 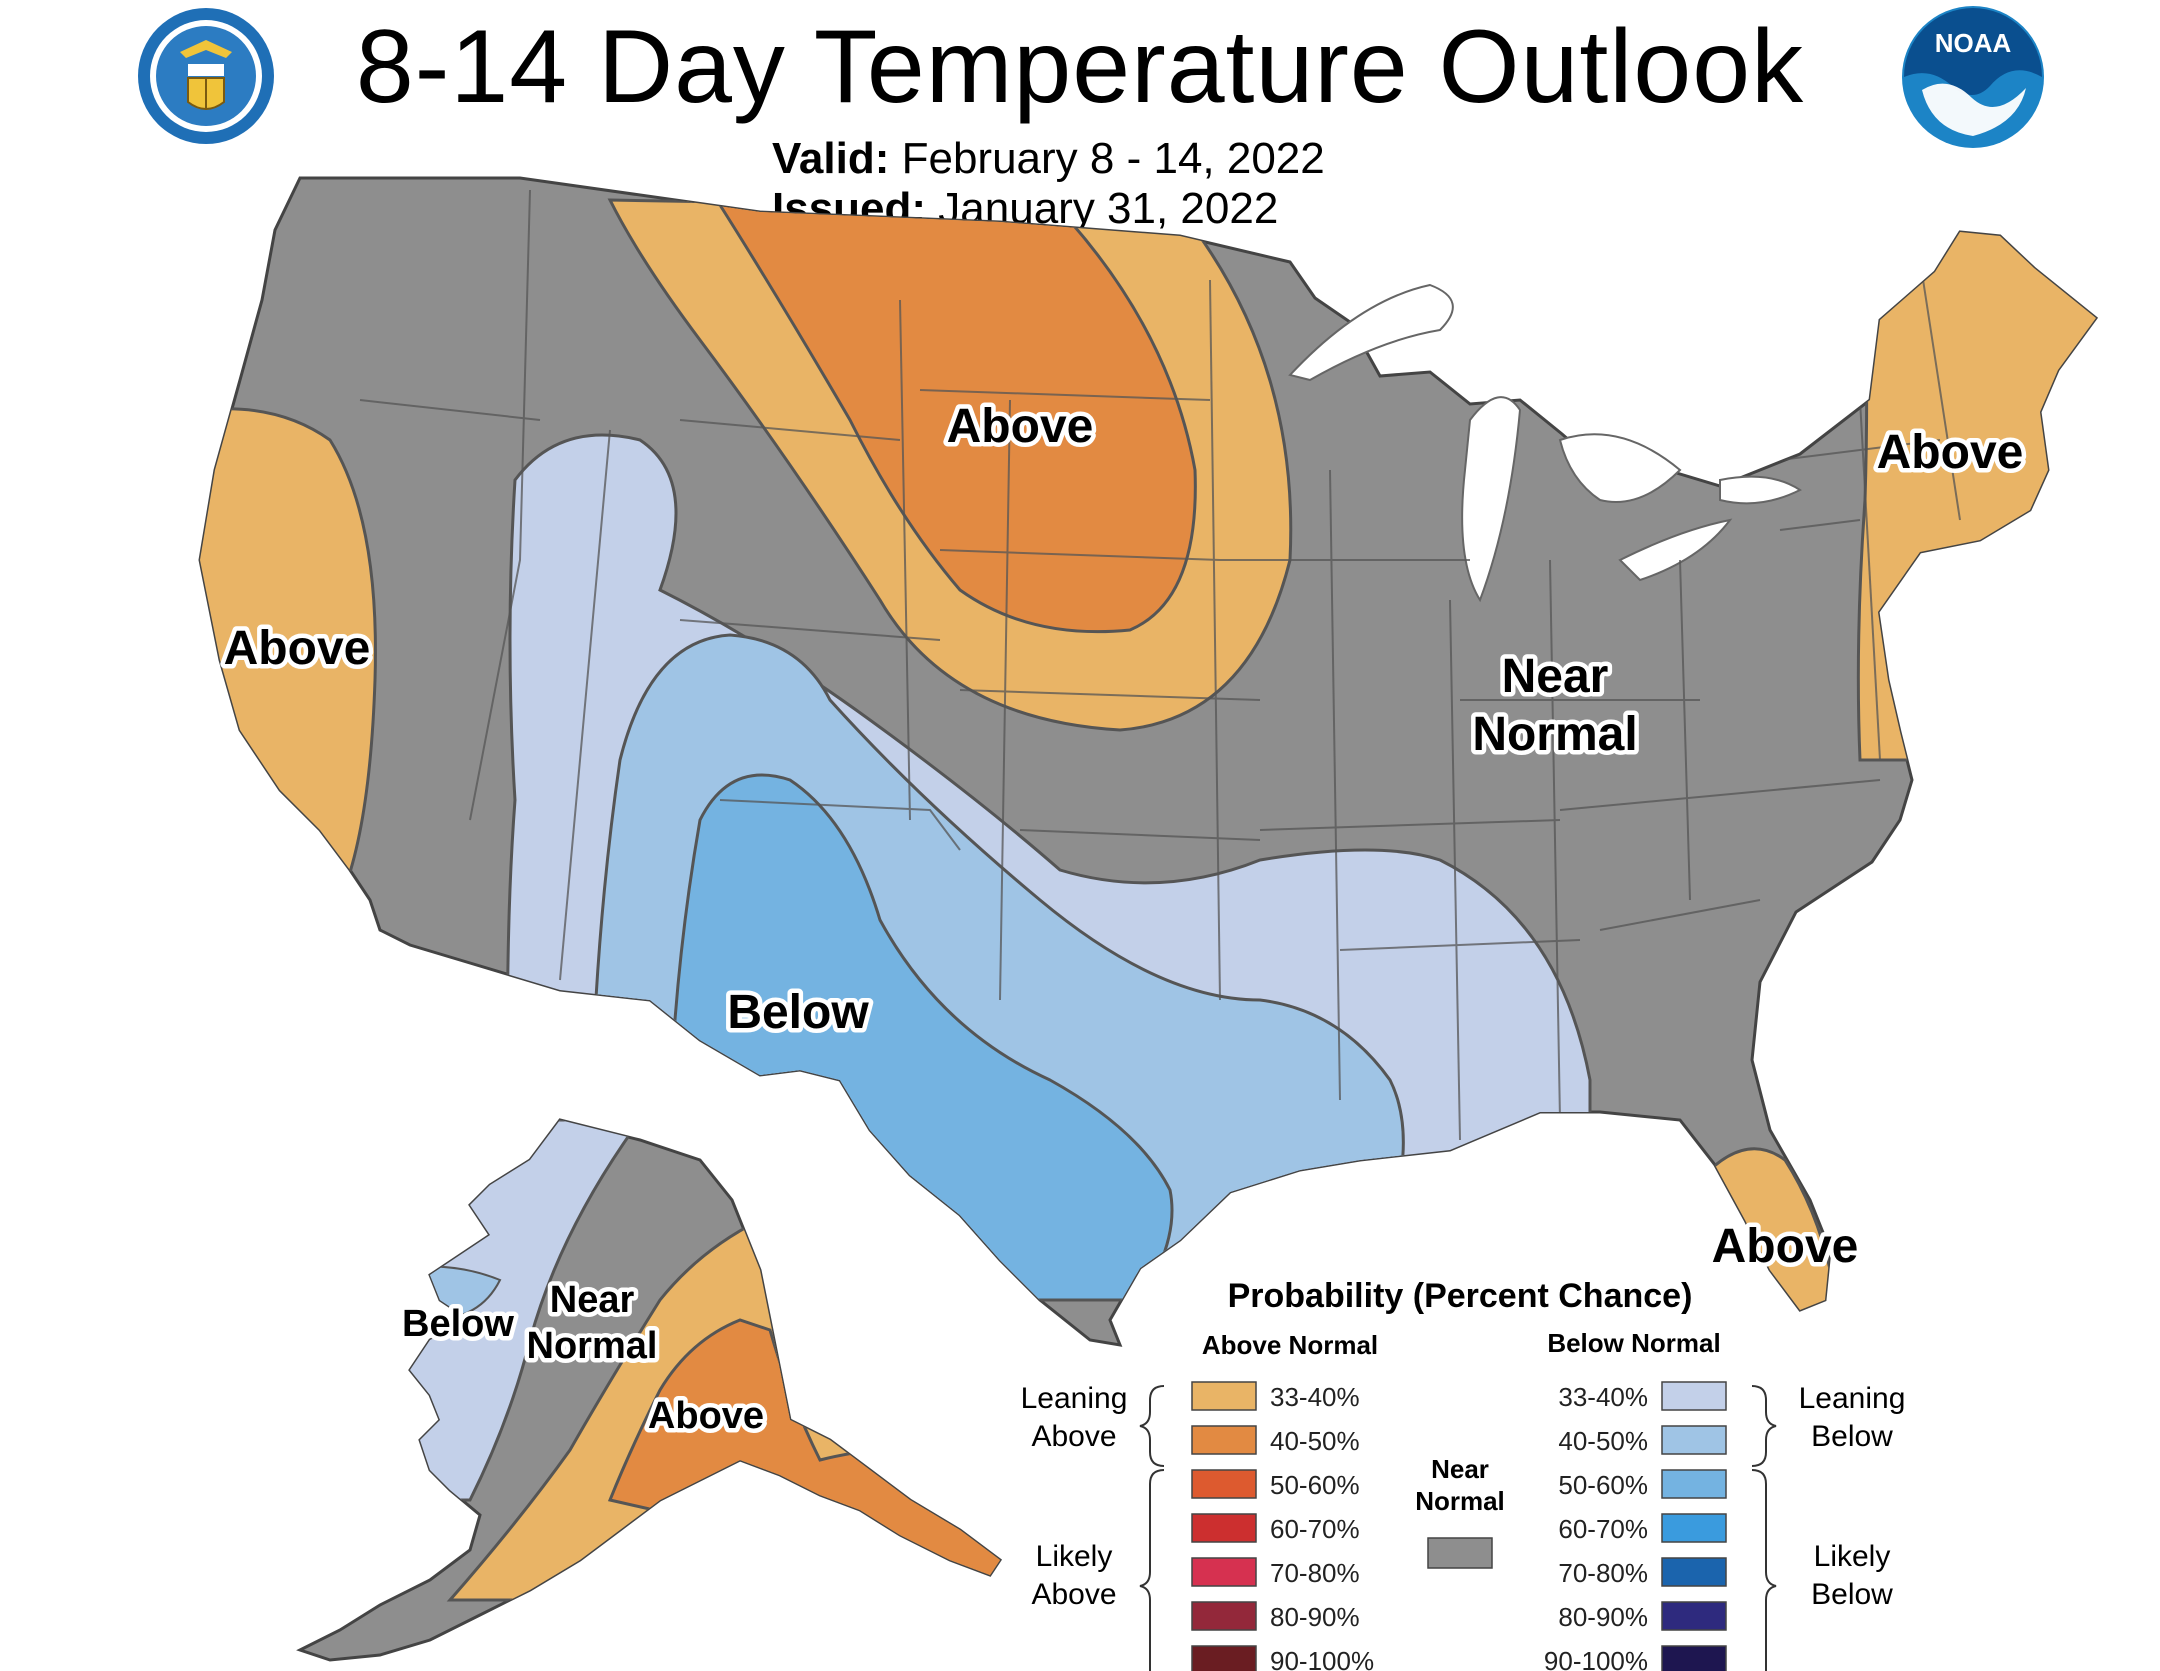 What do you see at coordinates (1596, 1658) in the screenshot?
I see `legend-below-bin-label-6: 90-100%` at bounding box center [1596, 1658].